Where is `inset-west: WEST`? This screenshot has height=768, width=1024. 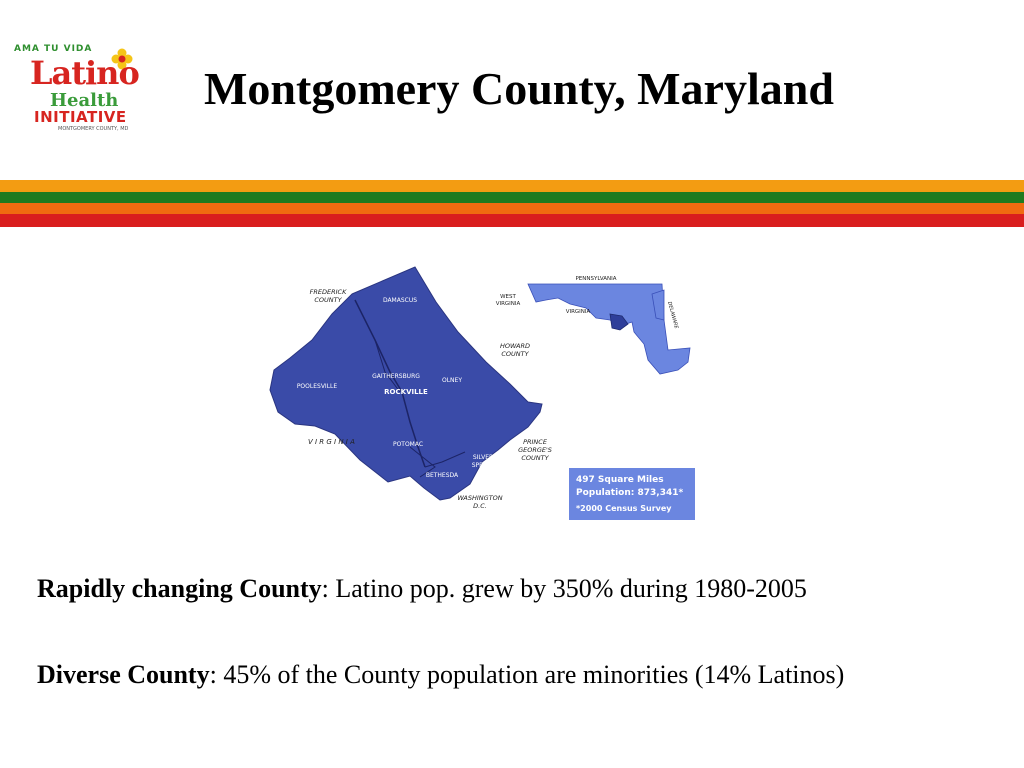 inset-west: WEST is located at coordinates (508, 297).